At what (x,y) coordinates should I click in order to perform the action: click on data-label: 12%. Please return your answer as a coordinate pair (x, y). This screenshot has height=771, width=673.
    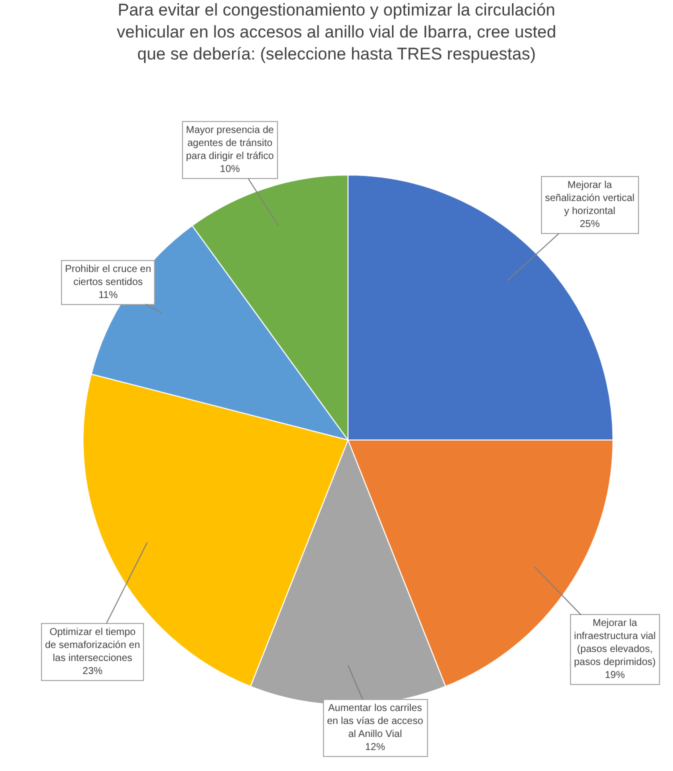
    Looking at the image, I should click on (375, 747).